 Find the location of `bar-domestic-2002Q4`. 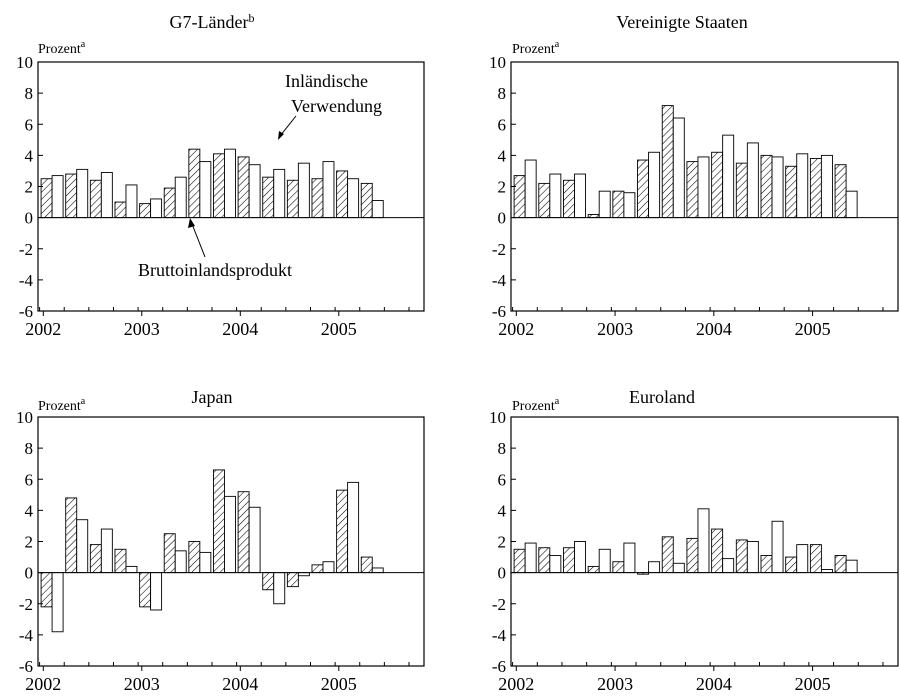

bar-domestic-2002Q4 is located at coordinates (131, 201).